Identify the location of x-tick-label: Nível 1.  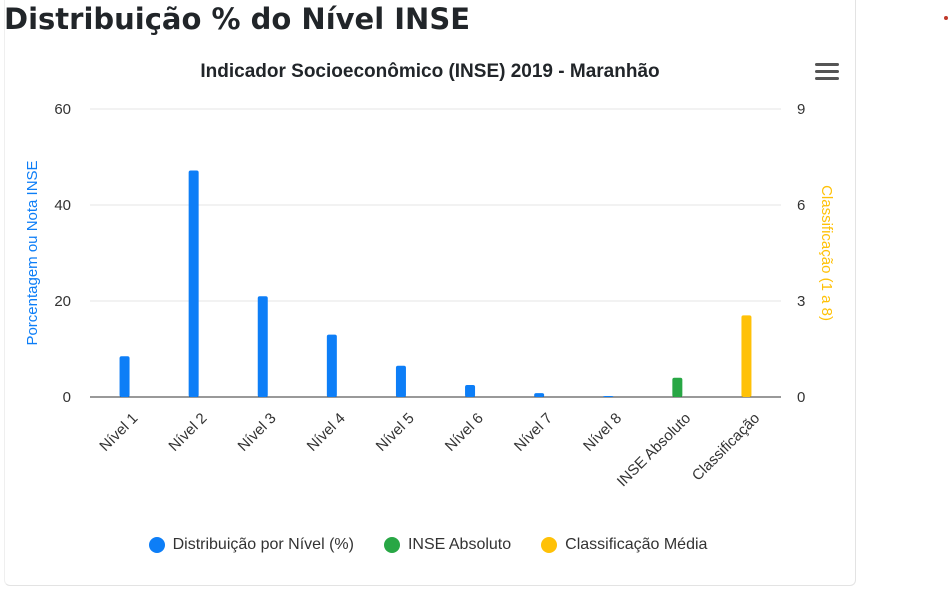
(118, 432).